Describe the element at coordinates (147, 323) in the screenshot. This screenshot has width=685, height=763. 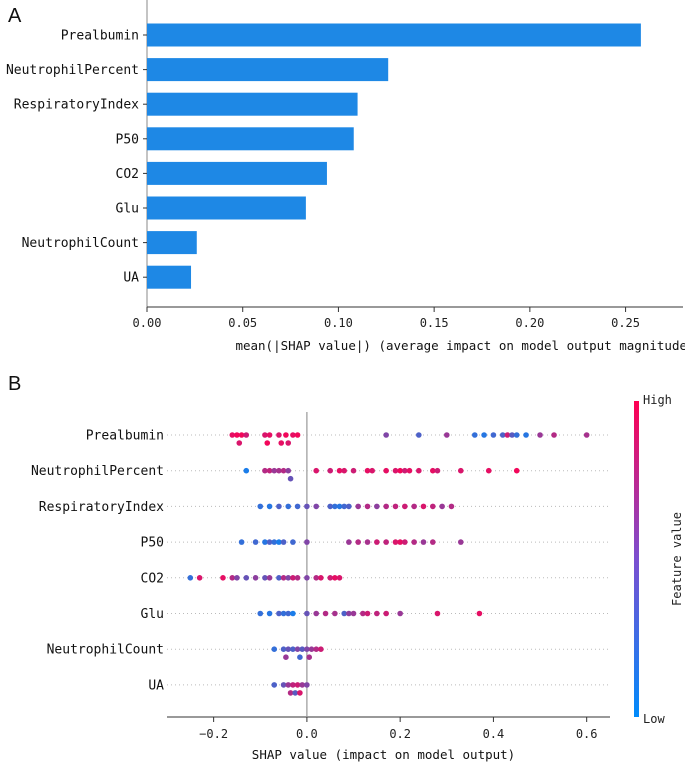
I see `x-tick-label: 0.00` at that location.